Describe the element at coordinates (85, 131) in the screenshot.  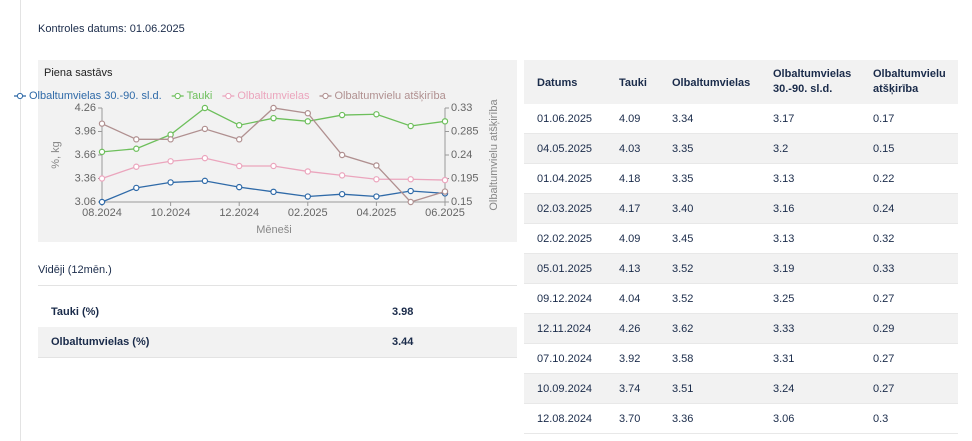
I see `y-tick-label: 3.96` at that location.